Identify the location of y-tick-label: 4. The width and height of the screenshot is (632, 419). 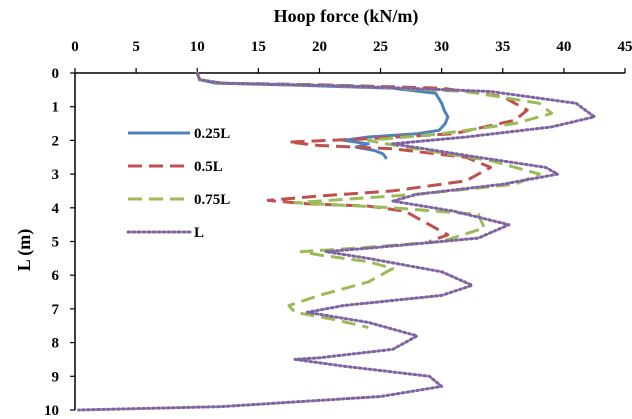
(56, 209).